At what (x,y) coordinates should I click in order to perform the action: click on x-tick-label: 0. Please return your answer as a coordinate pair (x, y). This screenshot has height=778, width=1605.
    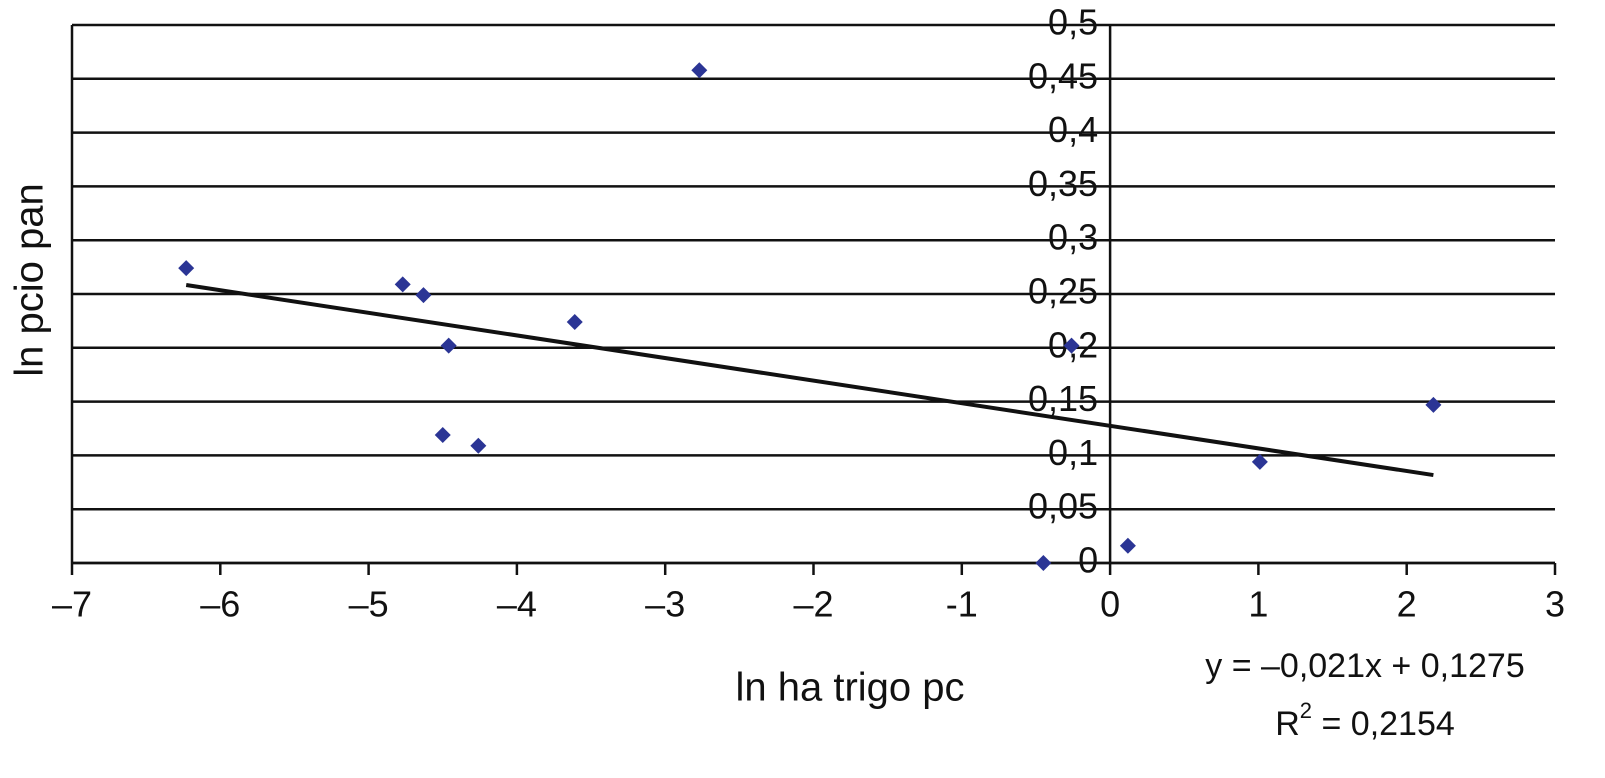
    Looking at the image, I should click on (1110, 604).